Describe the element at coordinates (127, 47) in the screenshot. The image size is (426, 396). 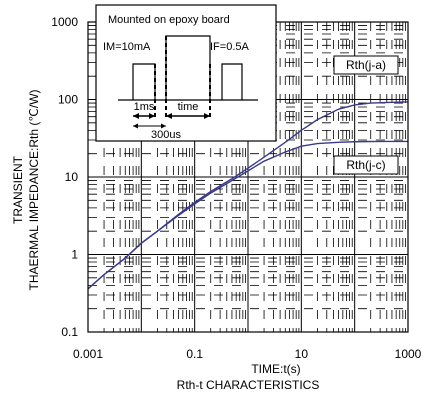
I see `inset-im-label: IM=10mA` at that location.